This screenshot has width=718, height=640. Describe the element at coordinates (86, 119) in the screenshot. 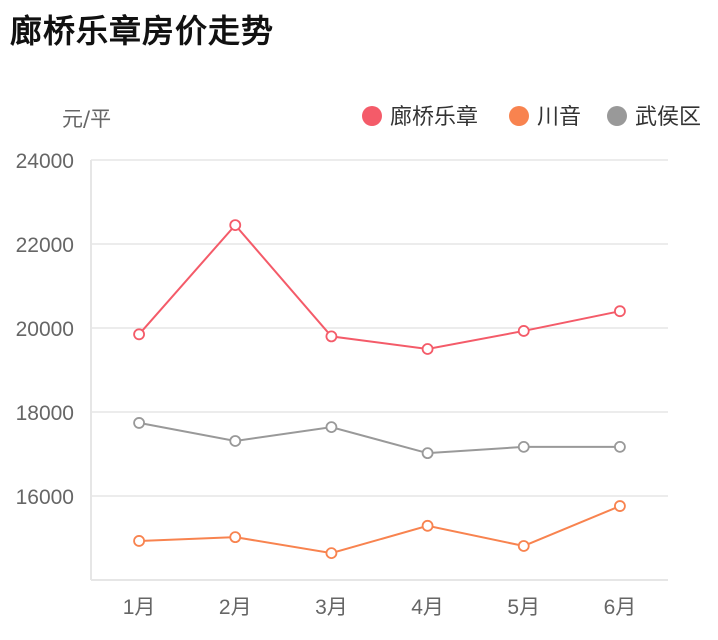

I see `y-axis-unit: 元/平` at that location.